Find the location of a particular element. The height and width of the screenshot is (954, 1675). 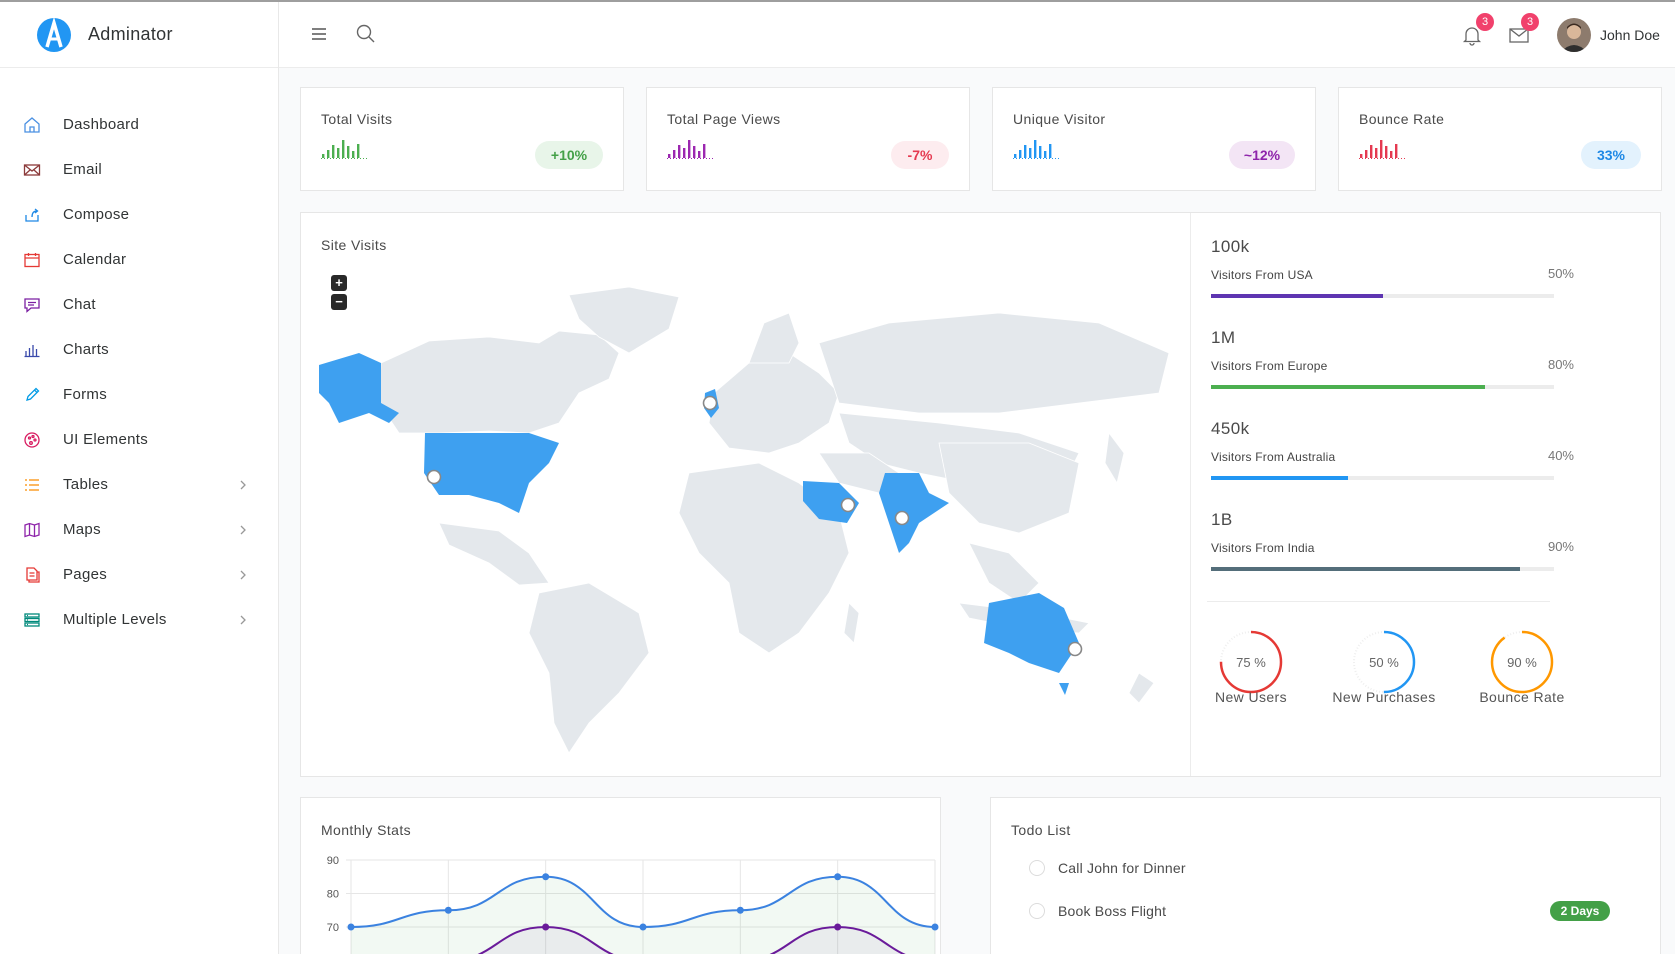

visitor-stat-percent: 80% is located at coordinates (1560, 364).